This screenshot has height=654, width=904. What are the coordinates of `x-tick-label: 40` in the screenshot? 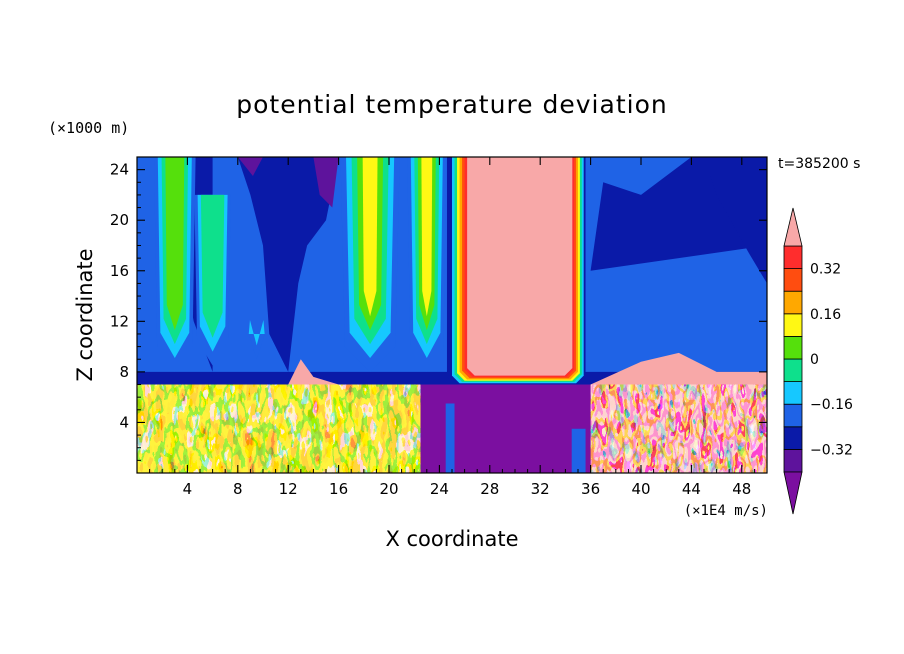 It's located at (640, 489).